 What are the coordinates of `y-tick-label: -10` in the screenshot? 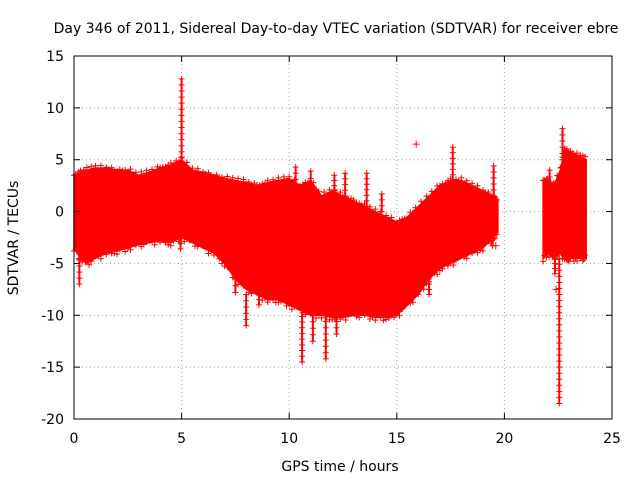 It's located at (52, 316).